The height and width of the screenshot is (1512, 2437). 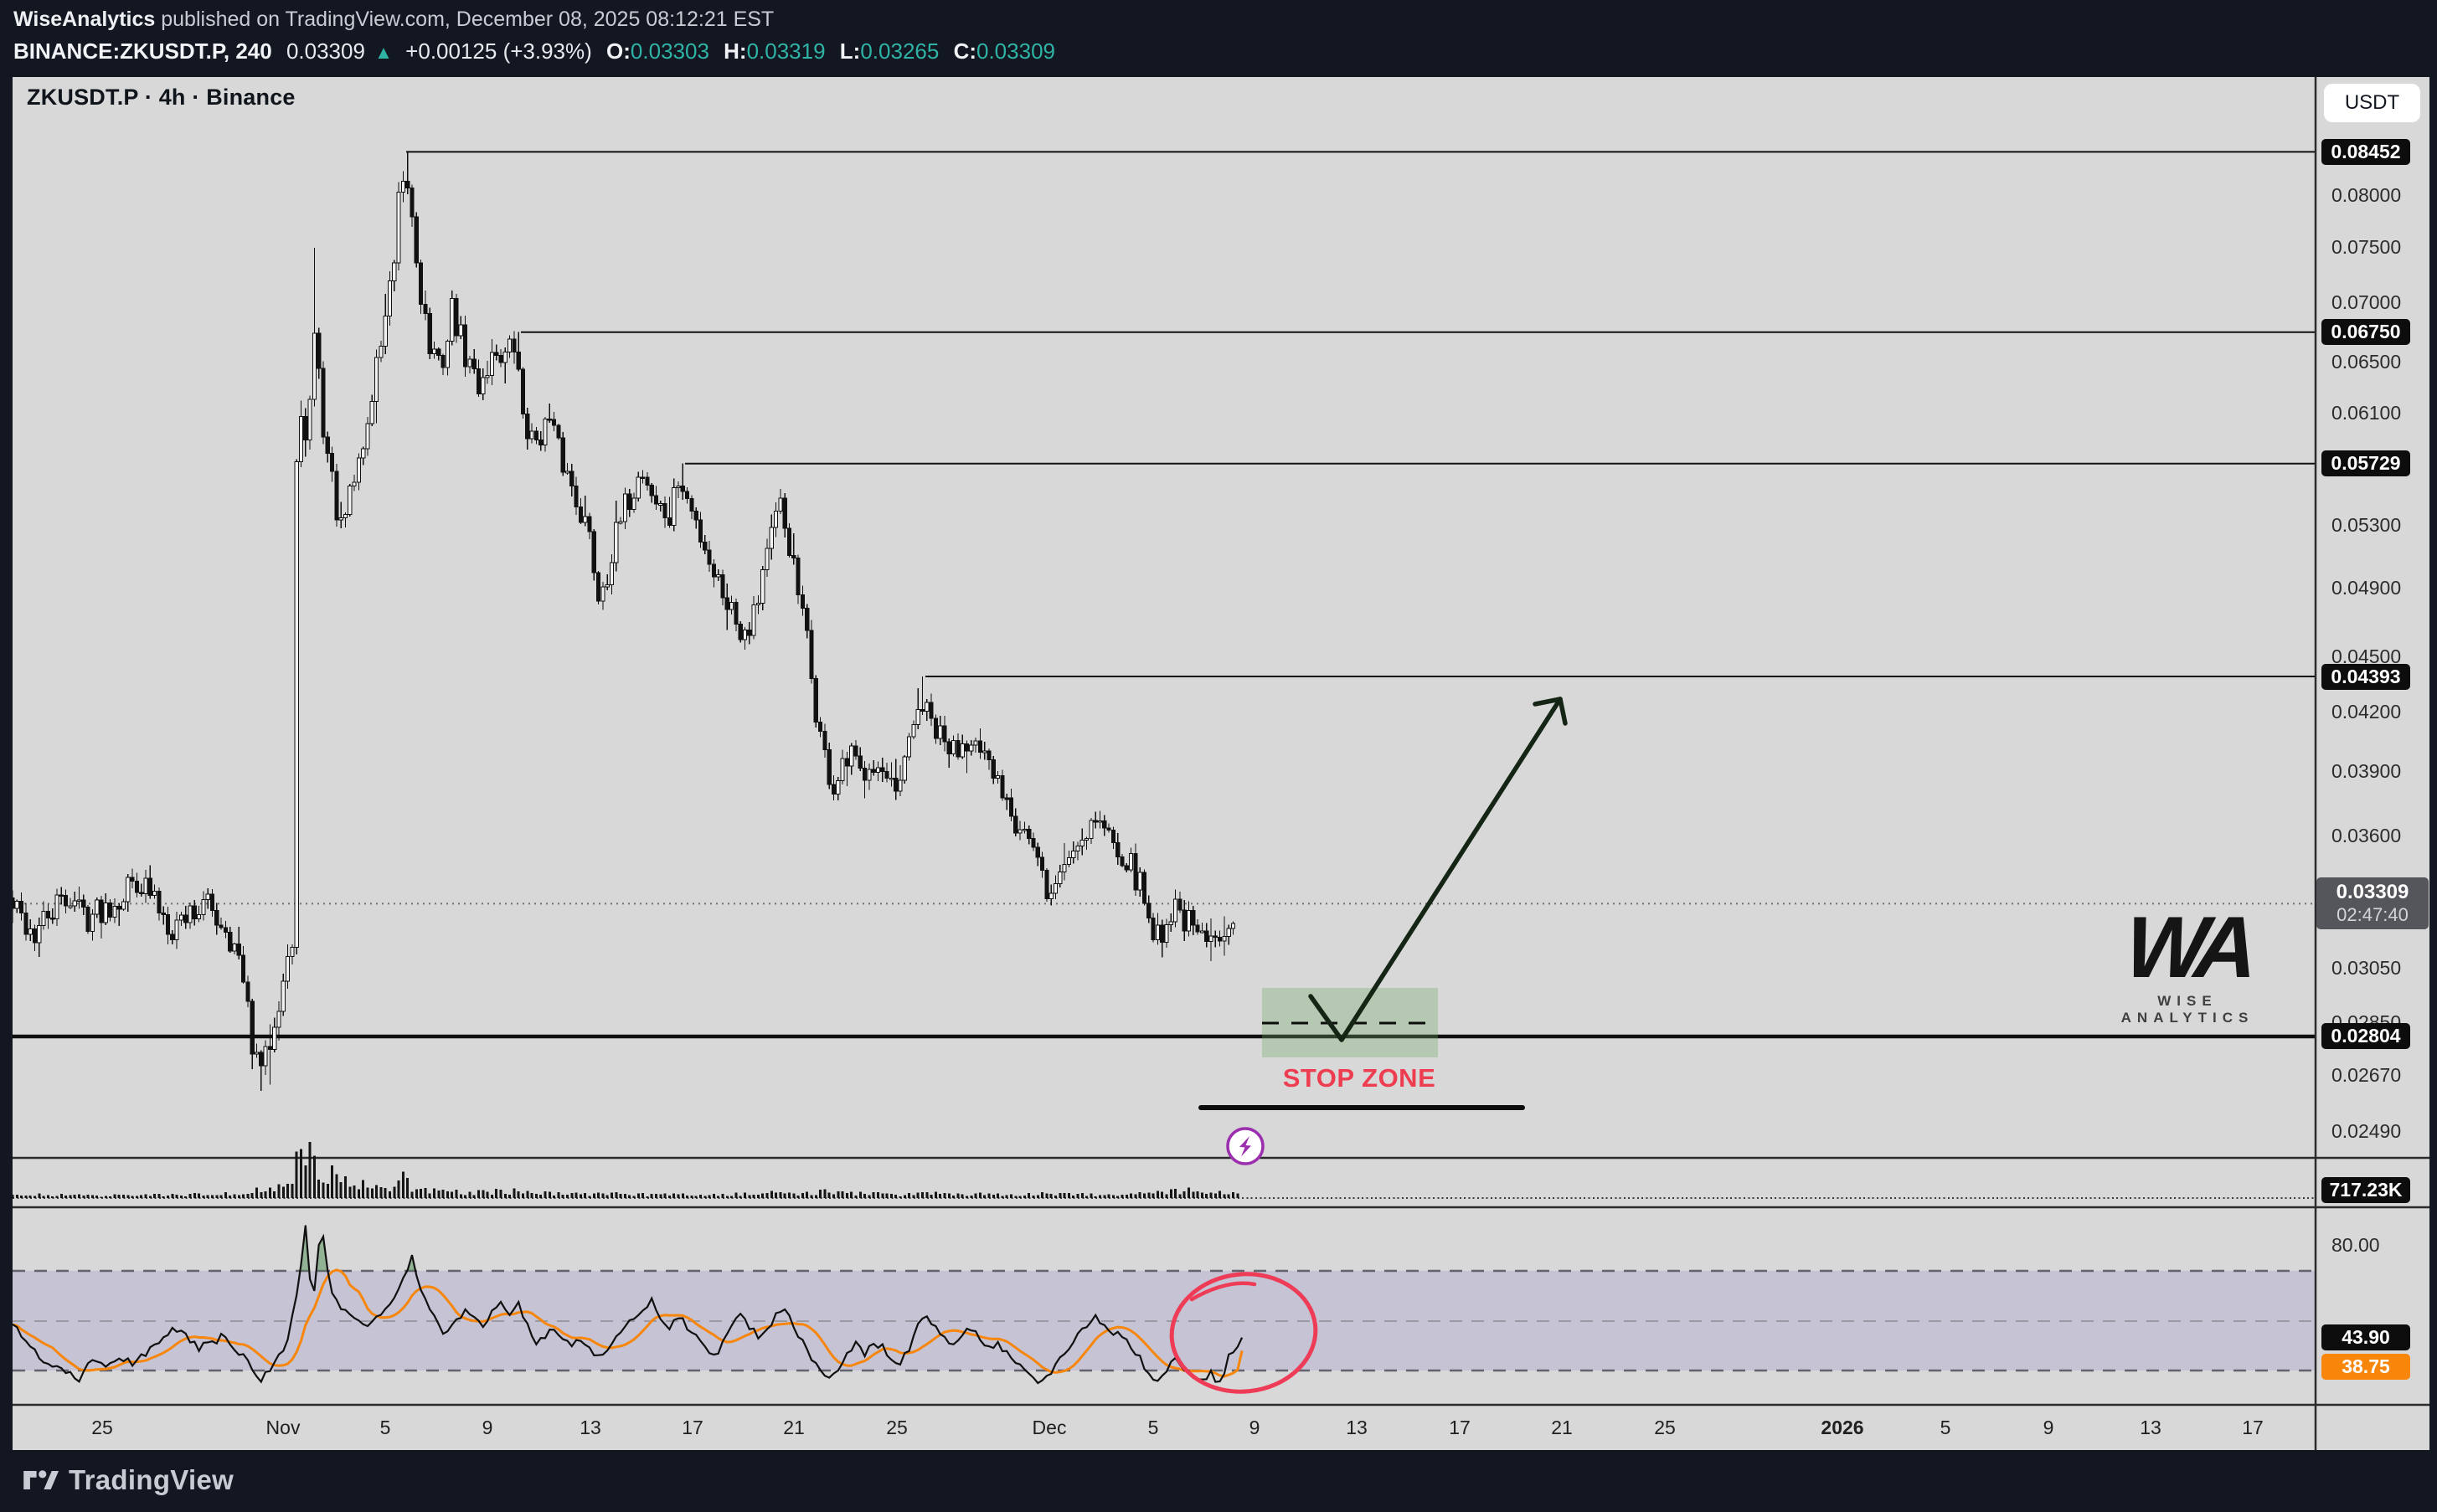 What do you see at coordinates (1359, 1078) in the screenshot?
I see `stop-zone-label: STOP ZONE` at bounding box center [1359, 1078].